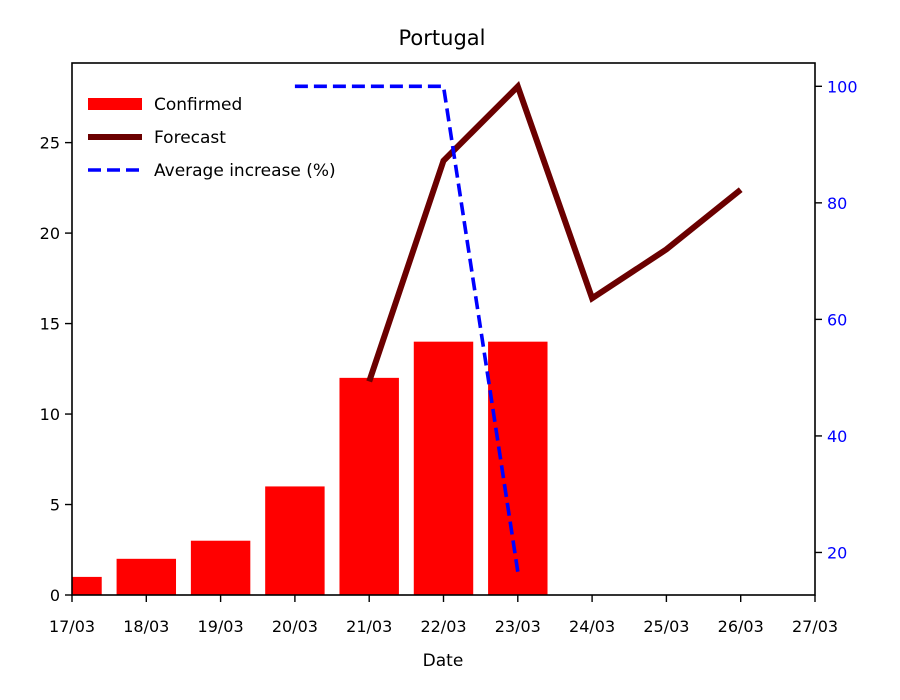  Describe the element at coordinates (666, 626) in the screenshot. I see `x-tick-label: 25/03` at that location.